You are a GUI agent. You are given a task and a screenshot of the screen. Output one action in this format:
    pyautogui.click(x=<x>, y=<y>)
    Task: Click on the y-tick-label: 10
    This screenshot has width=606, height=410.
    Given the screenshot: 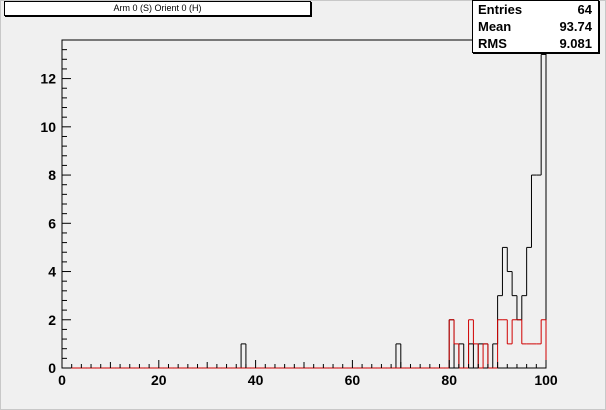 What is the action you would take?
    pyautogui.click(x=48, y=127)
    